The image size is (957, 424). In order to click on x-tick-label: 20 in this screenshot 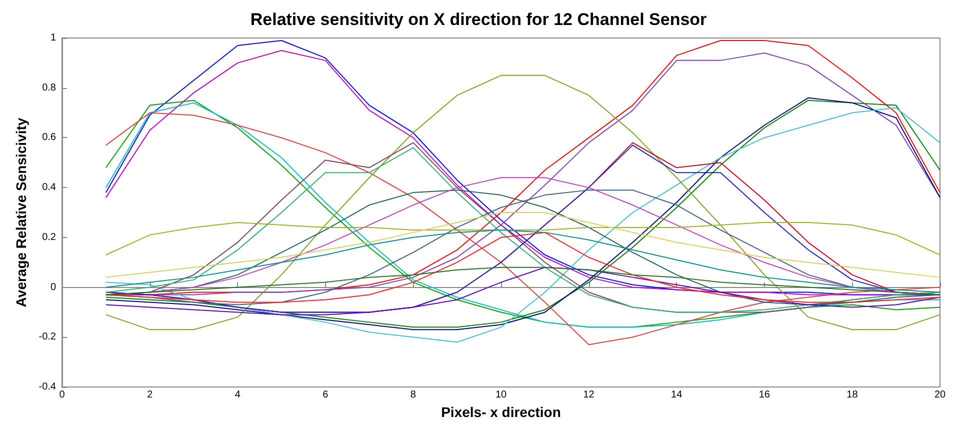, I will do `click(940, 395)`.